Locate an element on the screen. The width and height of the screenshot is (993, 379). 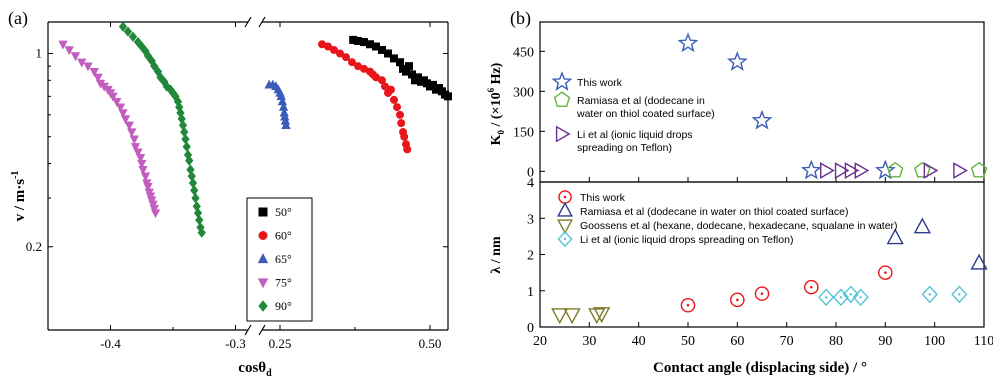
x-tick-label: -0.4 is located at coordinates (110, 343).